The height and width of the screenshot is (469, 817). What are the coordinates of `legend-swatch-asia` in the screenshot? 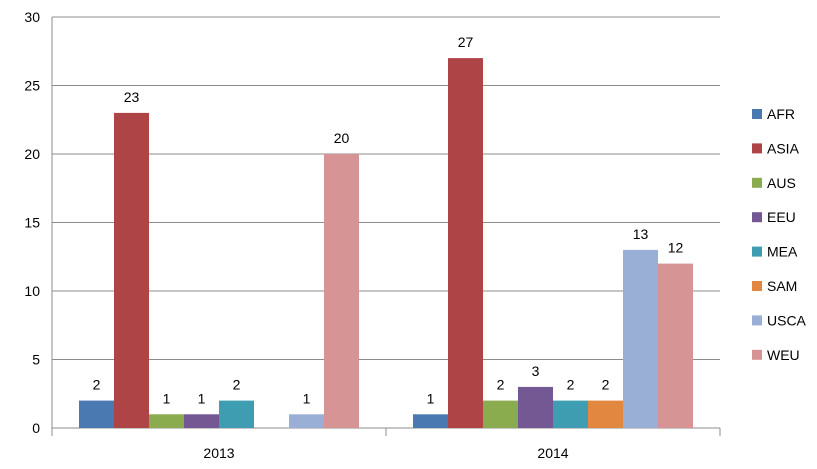 It's located at (757, 148).